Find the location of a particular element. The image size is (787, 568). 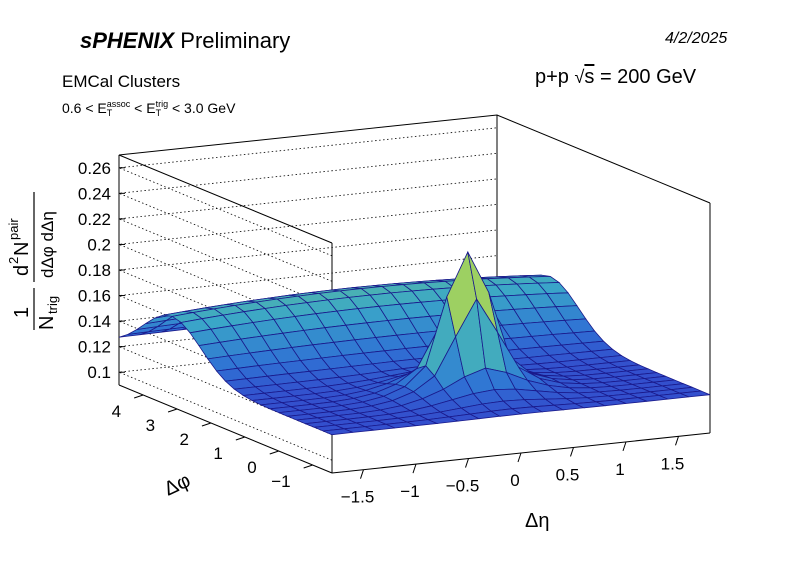

x-tick-label: −1 is located at coordinates (409, 491).